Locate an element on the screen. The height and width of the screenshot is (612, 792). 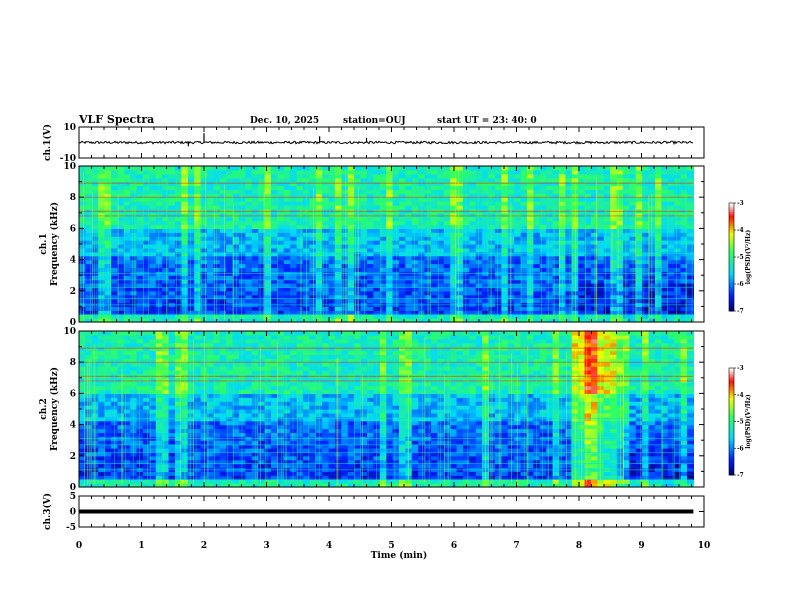
y-tick-label: 10 is located at coordinates (69, 167).